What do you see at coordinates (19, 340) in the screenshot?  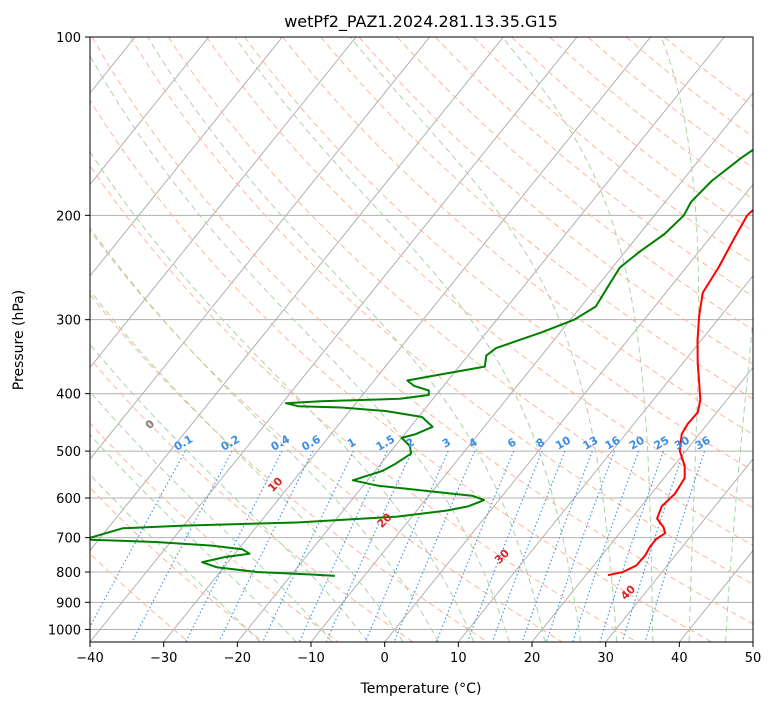 I see `y-axis-label: Pressure (hPa)` at bounding box center [19, 340].